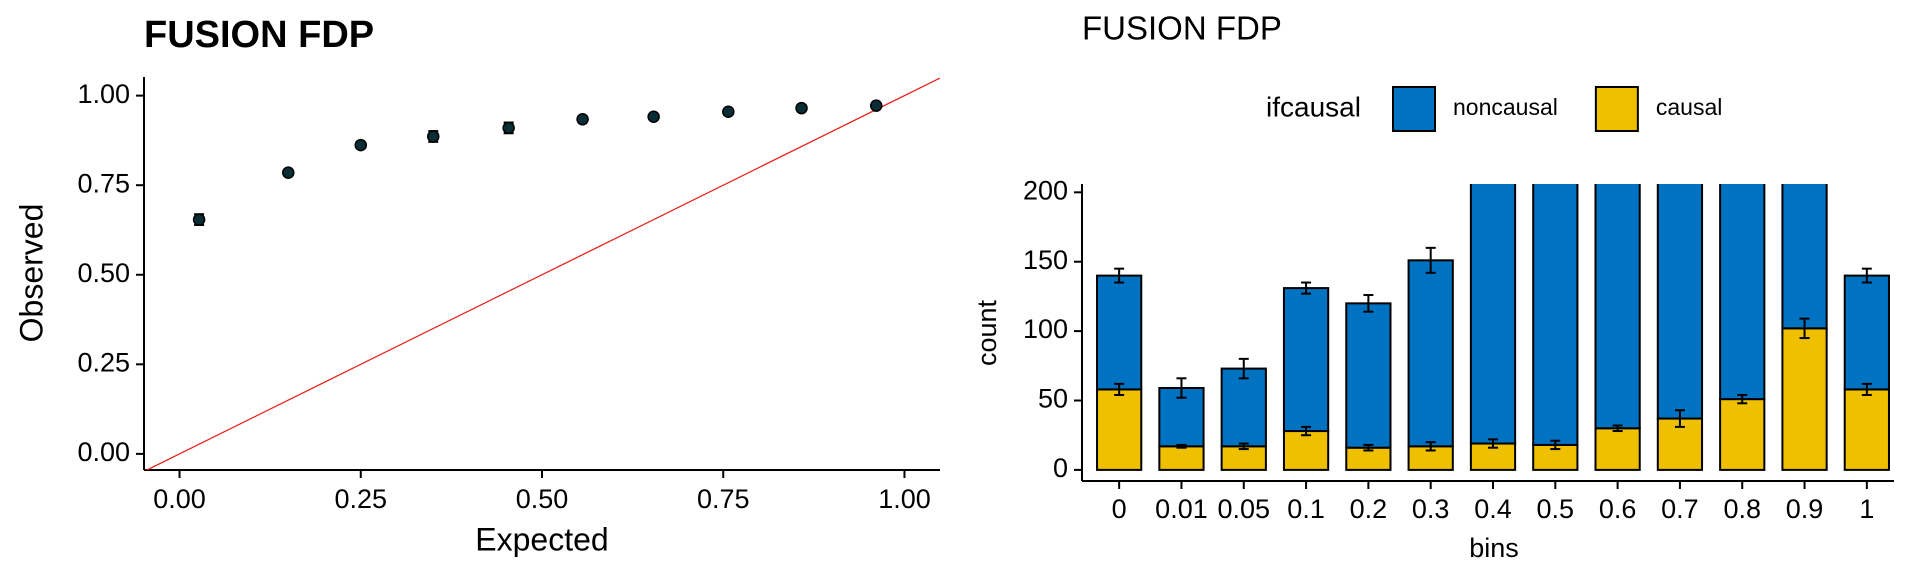 This screenshot has height=576, width=1920. Describe the element at coordinates (1306, 509) in the screenshot. I see `x-tick-label: 0.1` at that location.